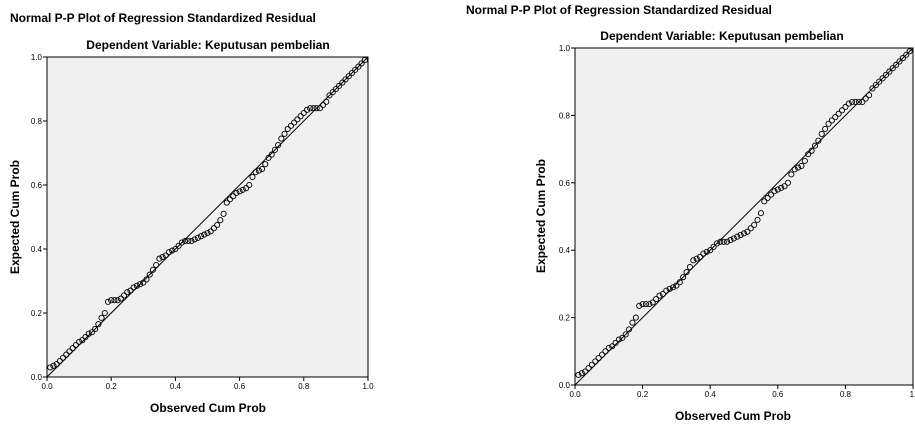 The image size is (915, 427). What do you see at coordinates (37, 185) in the screenshot?
I see `y-tick-label: 0.6` at bounding box center [37, 185].